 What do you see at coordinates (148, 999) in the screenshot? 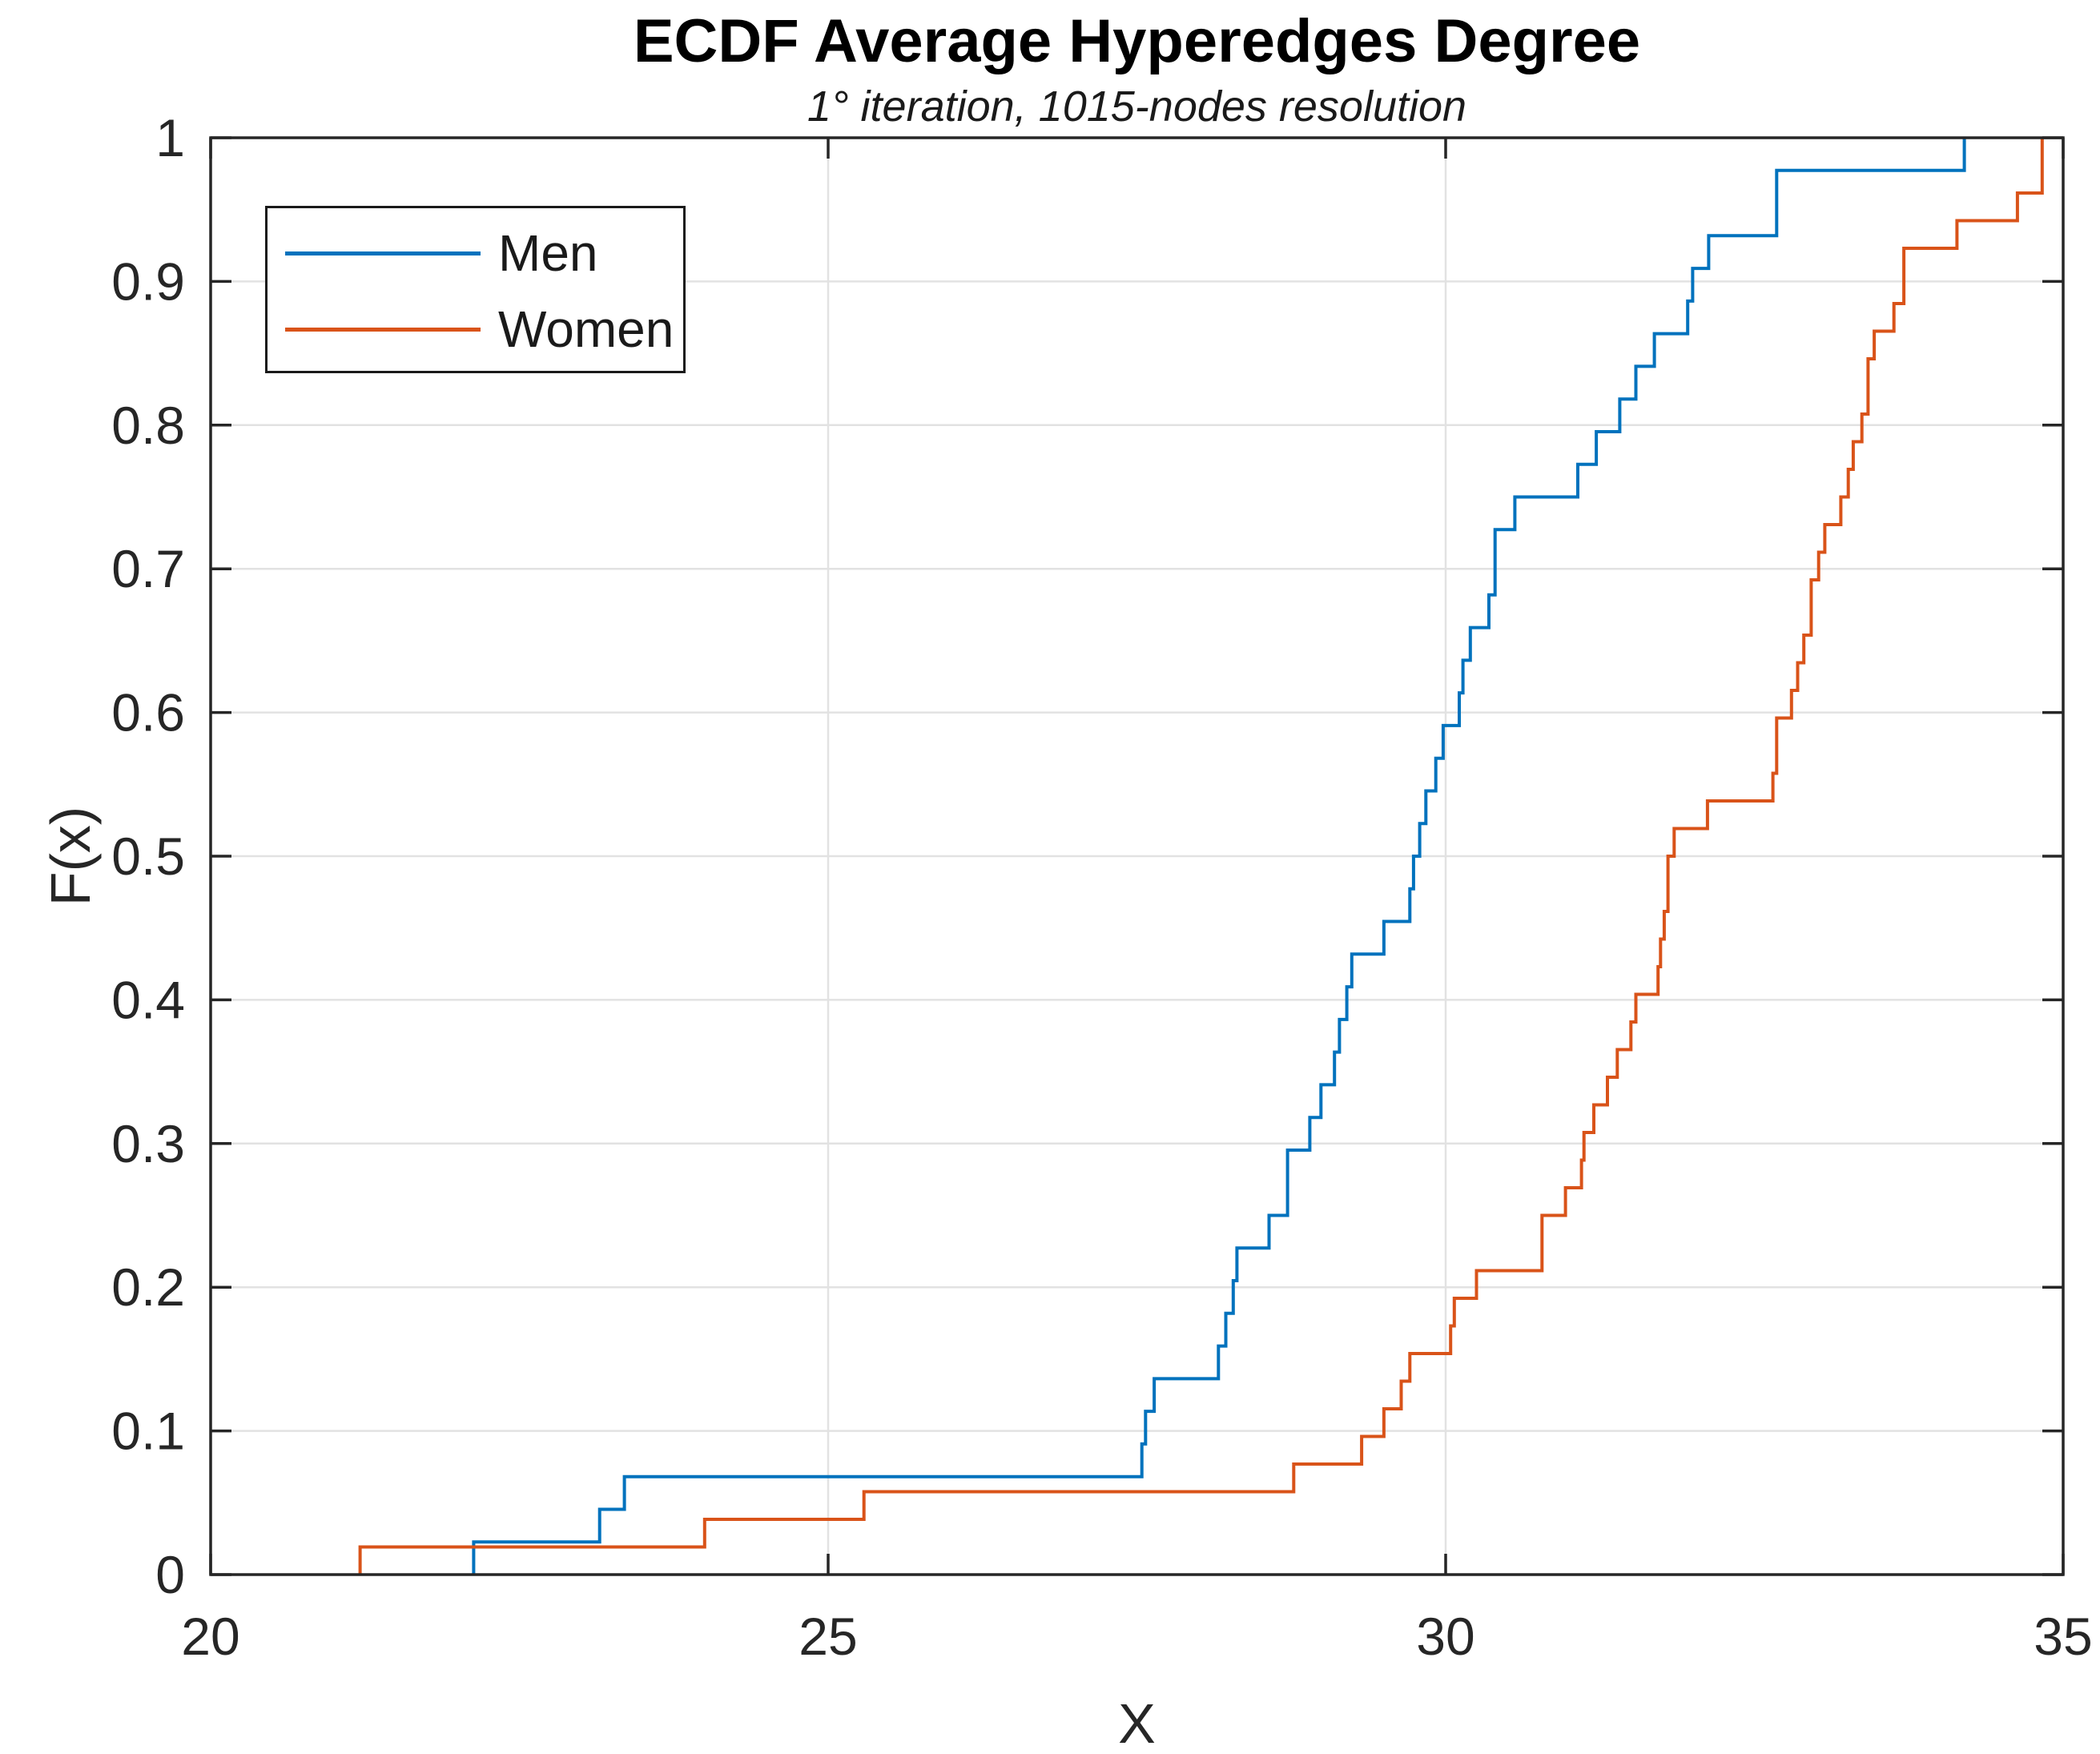
I see `y-tick-label: 0.4` at bounding box center [148, 999].